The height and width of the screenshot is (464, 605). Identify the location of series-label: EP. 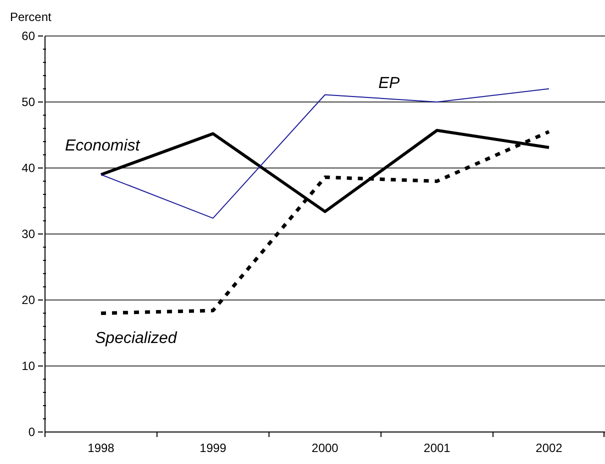
(389, 83).